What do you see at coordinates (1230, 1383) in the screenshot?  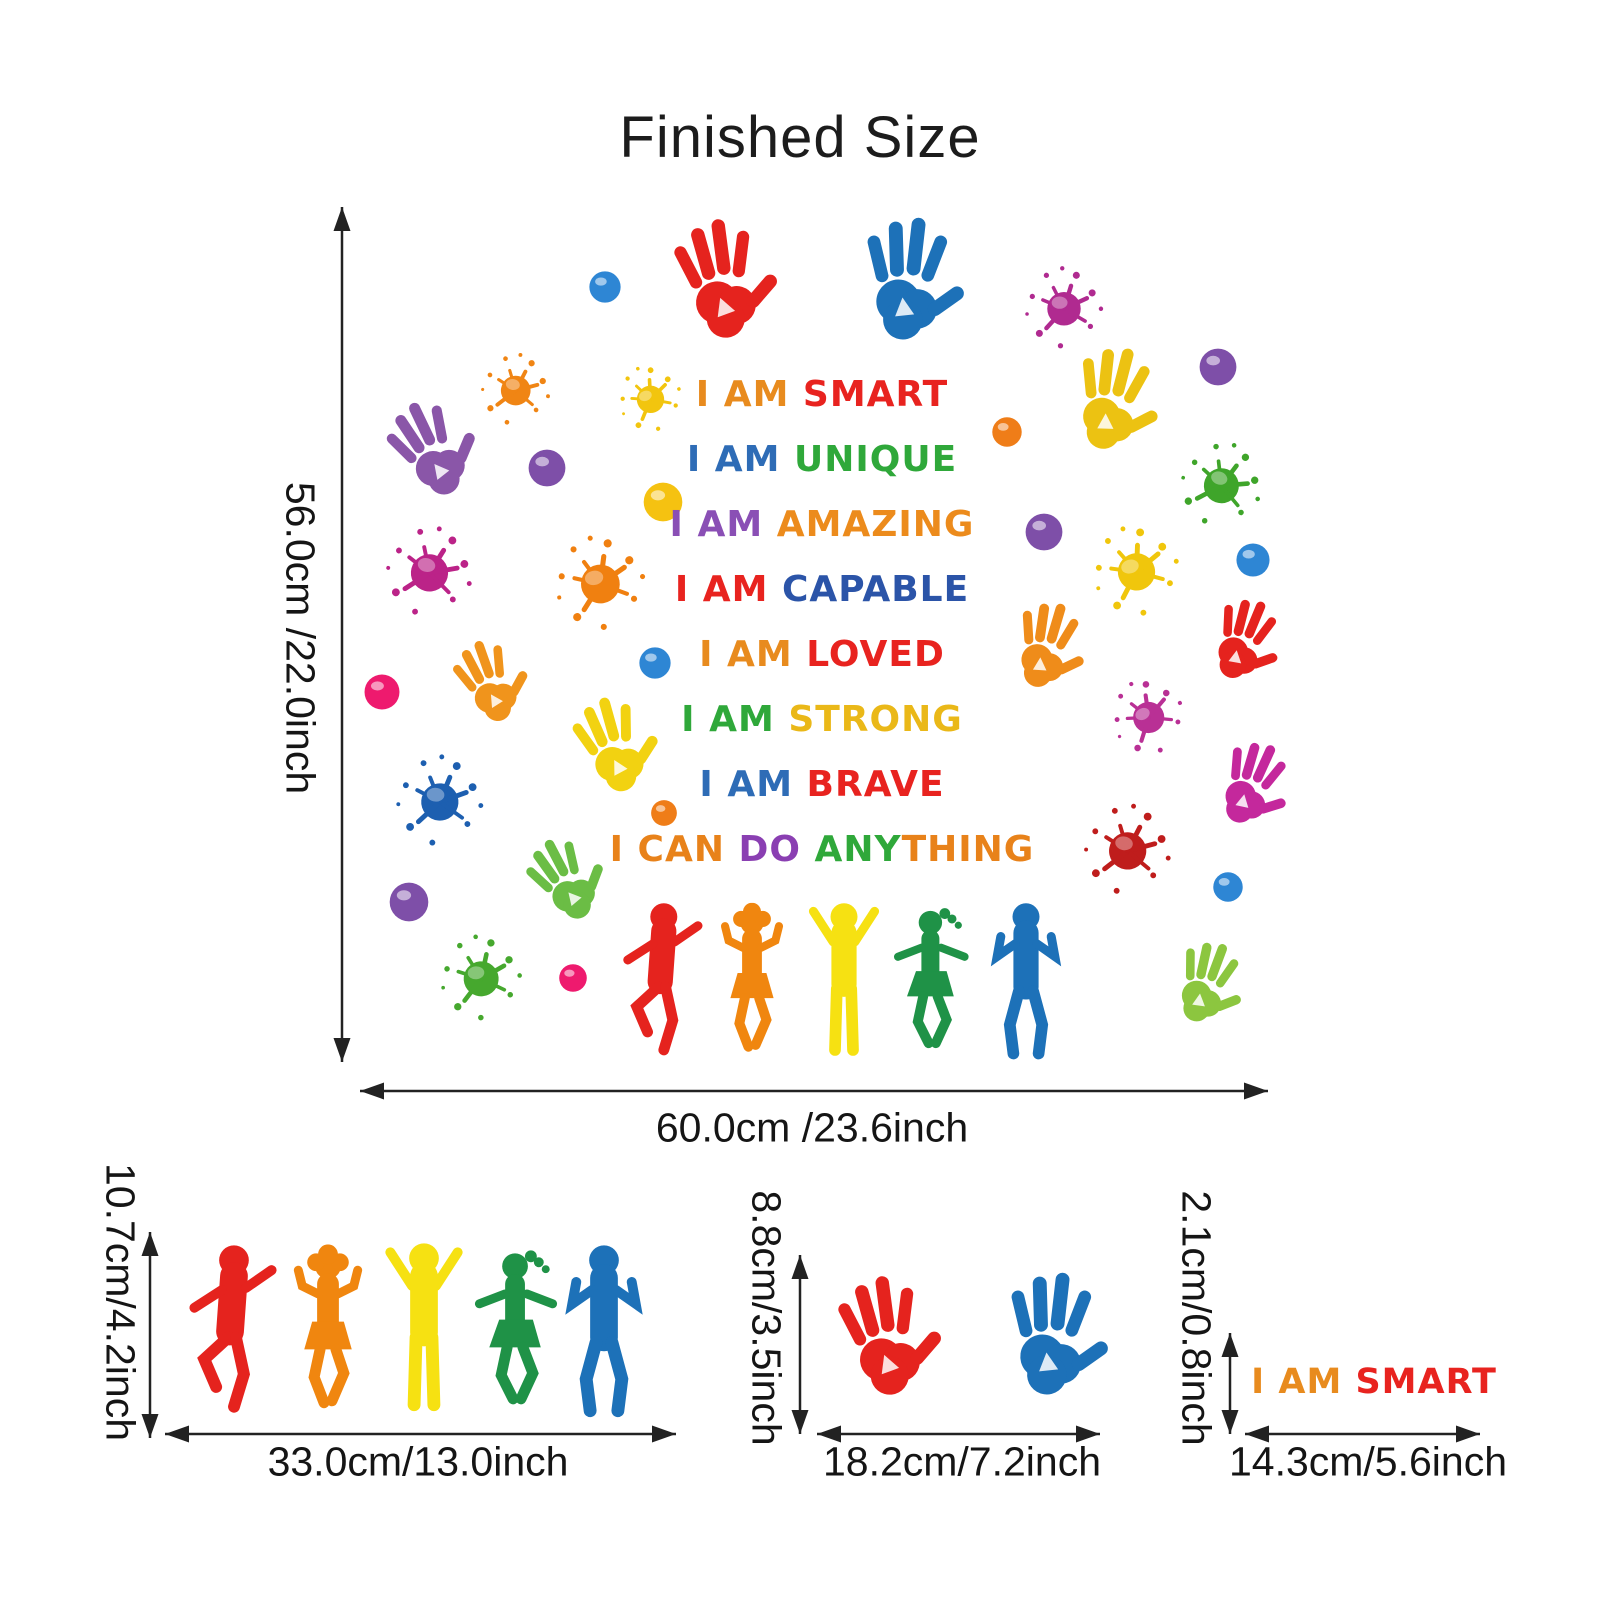 I see `text-decal-height-arrow` at bounding box center [1230, 1383].